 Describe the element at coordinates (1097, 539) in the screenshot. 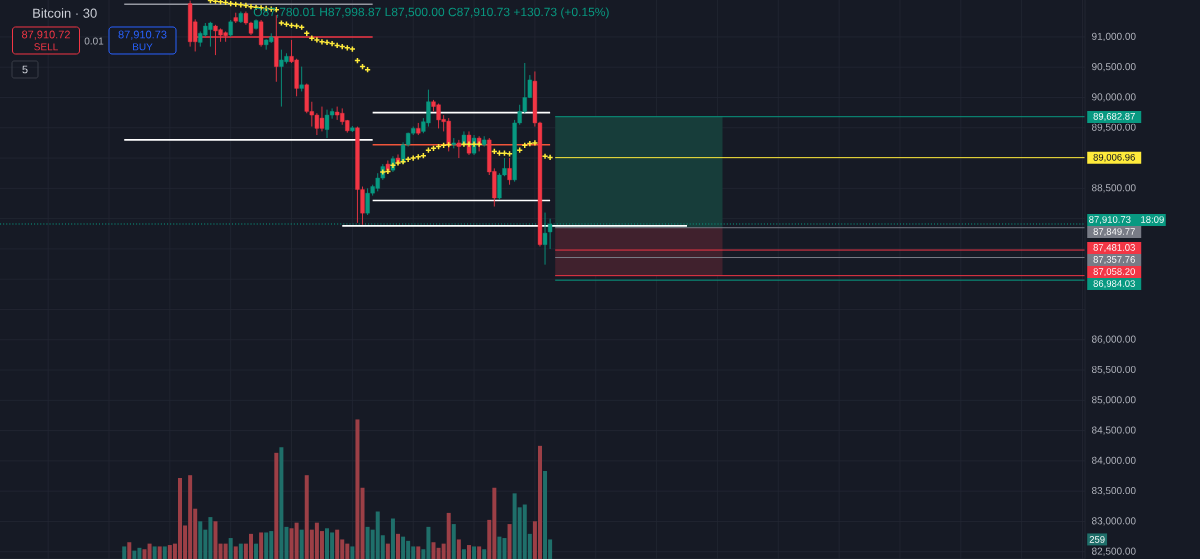

I see `text: 259` at that location.